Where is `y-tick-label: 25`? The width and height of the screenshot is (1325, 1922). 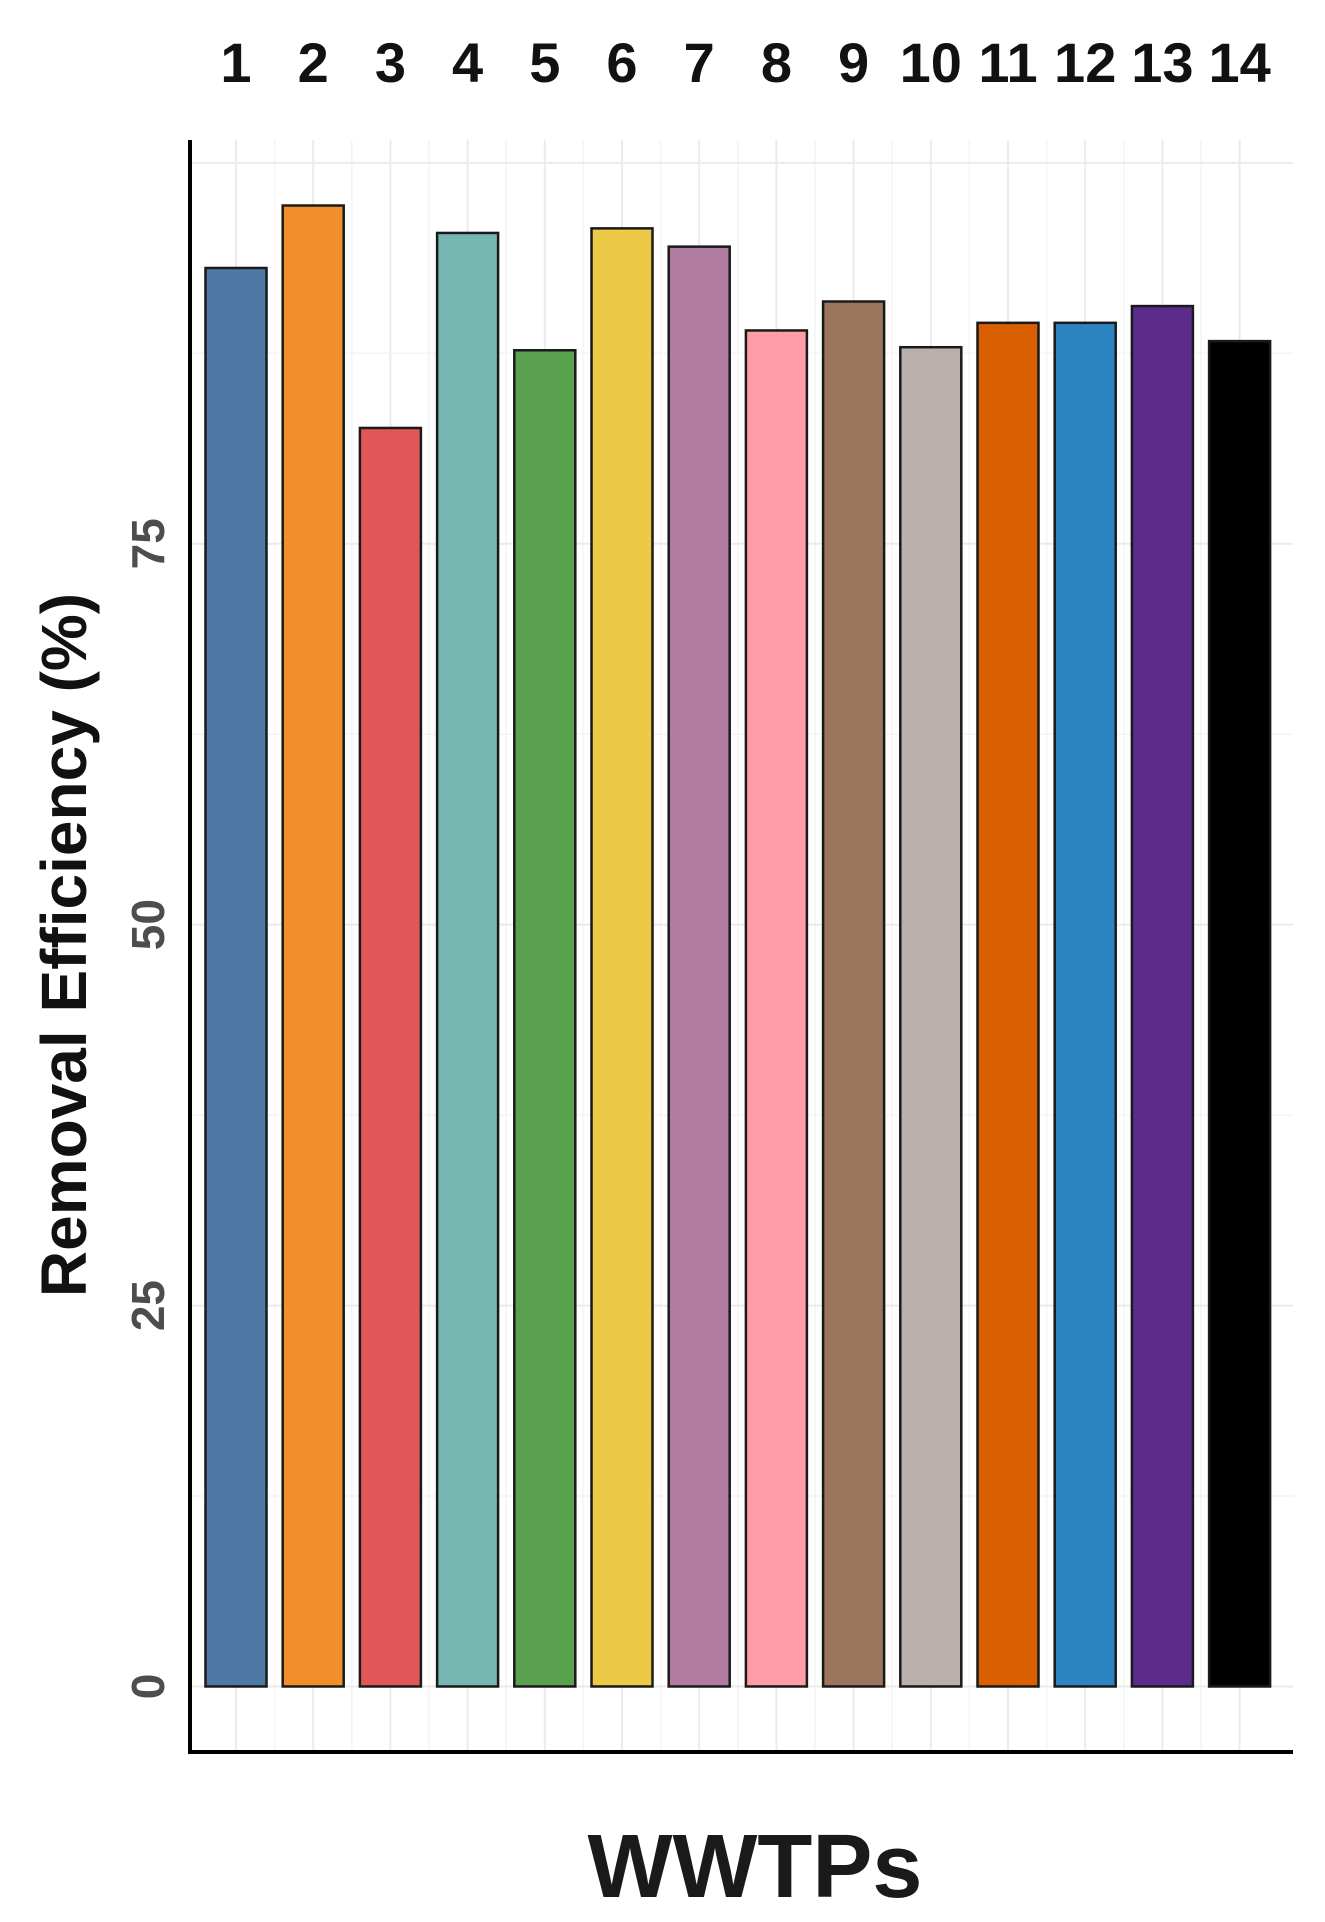
y-tick-label: 25 is located at coordinates (148, 1305).